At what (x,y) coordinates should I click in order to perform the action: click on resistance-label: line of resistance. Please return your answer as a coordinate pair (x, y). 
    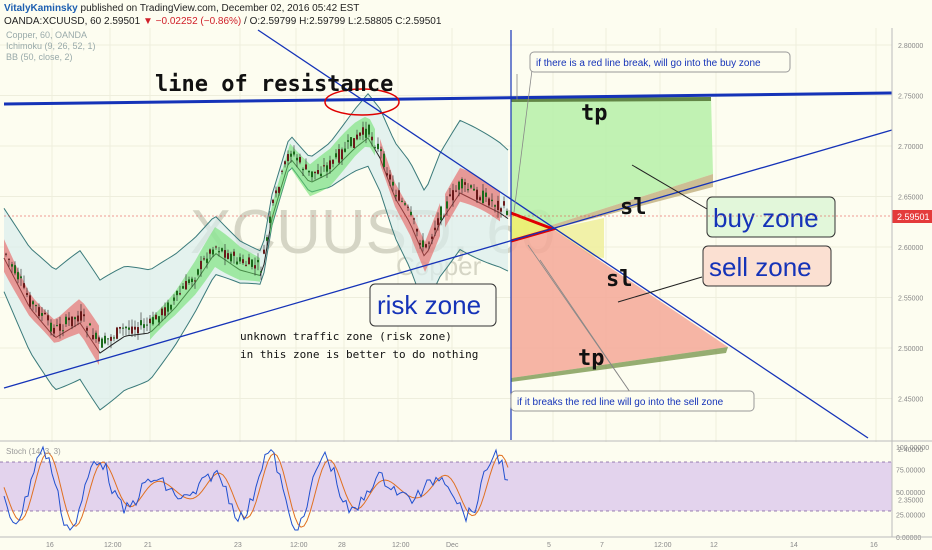
    Looking at the image, I should click on (274, 84).